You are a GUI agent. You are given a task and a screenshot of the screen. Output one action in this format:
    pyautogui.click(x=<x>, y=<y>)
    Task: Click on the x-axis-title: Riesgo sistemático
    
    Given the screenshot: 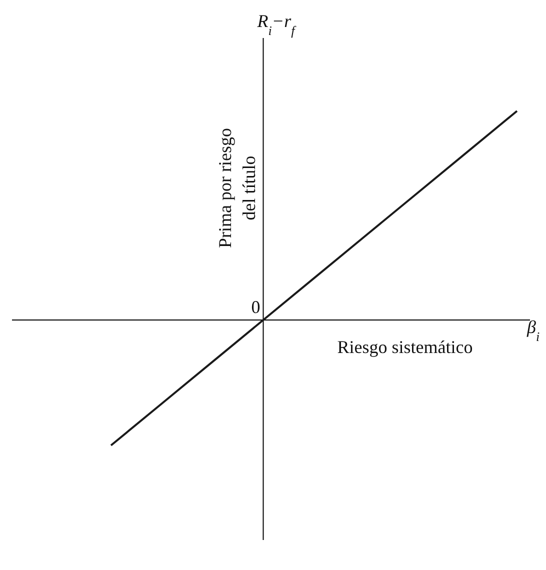 What is the action you would take?
    pyautogui.click(x=405, y=347)
    